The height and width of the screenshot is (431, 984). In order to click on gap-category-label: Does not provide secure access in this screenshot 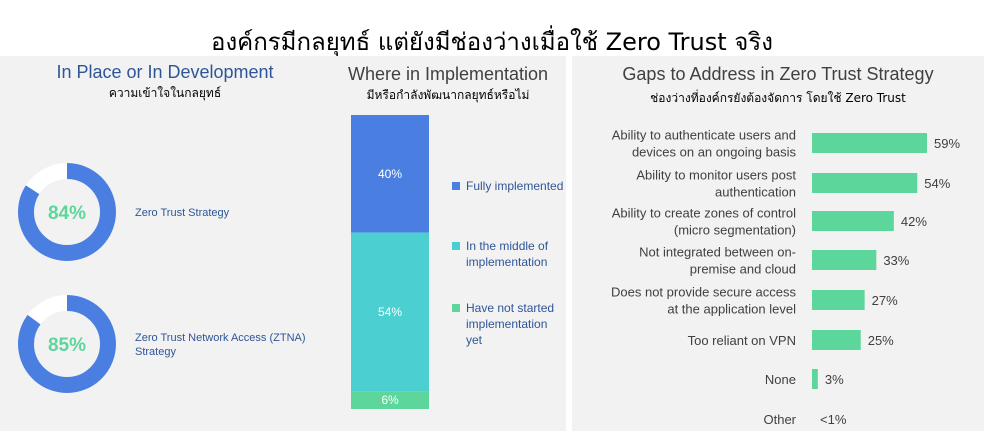, I will do `click(703, 292)`.